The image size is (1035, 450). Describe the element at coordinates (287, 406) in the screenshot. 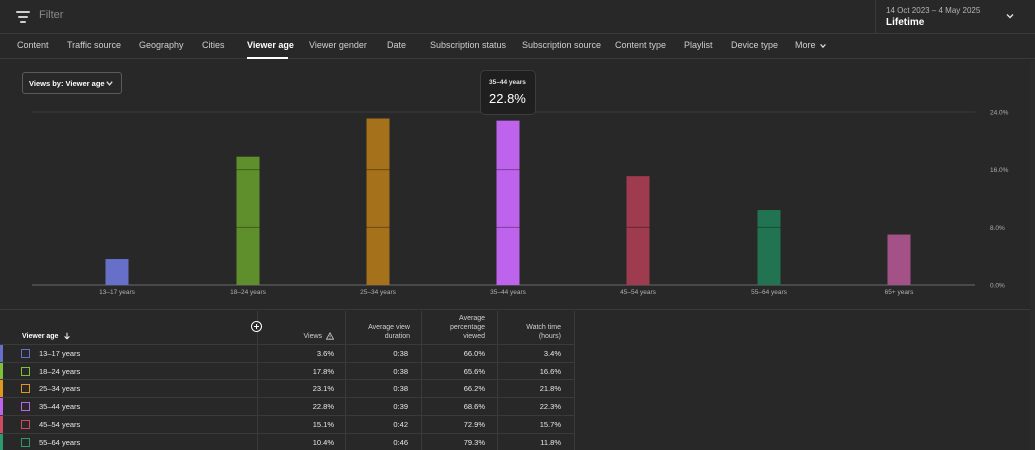

I see `table-row: 35–44 years 22.8% 0:39 68.6% 22.3%` at that location.